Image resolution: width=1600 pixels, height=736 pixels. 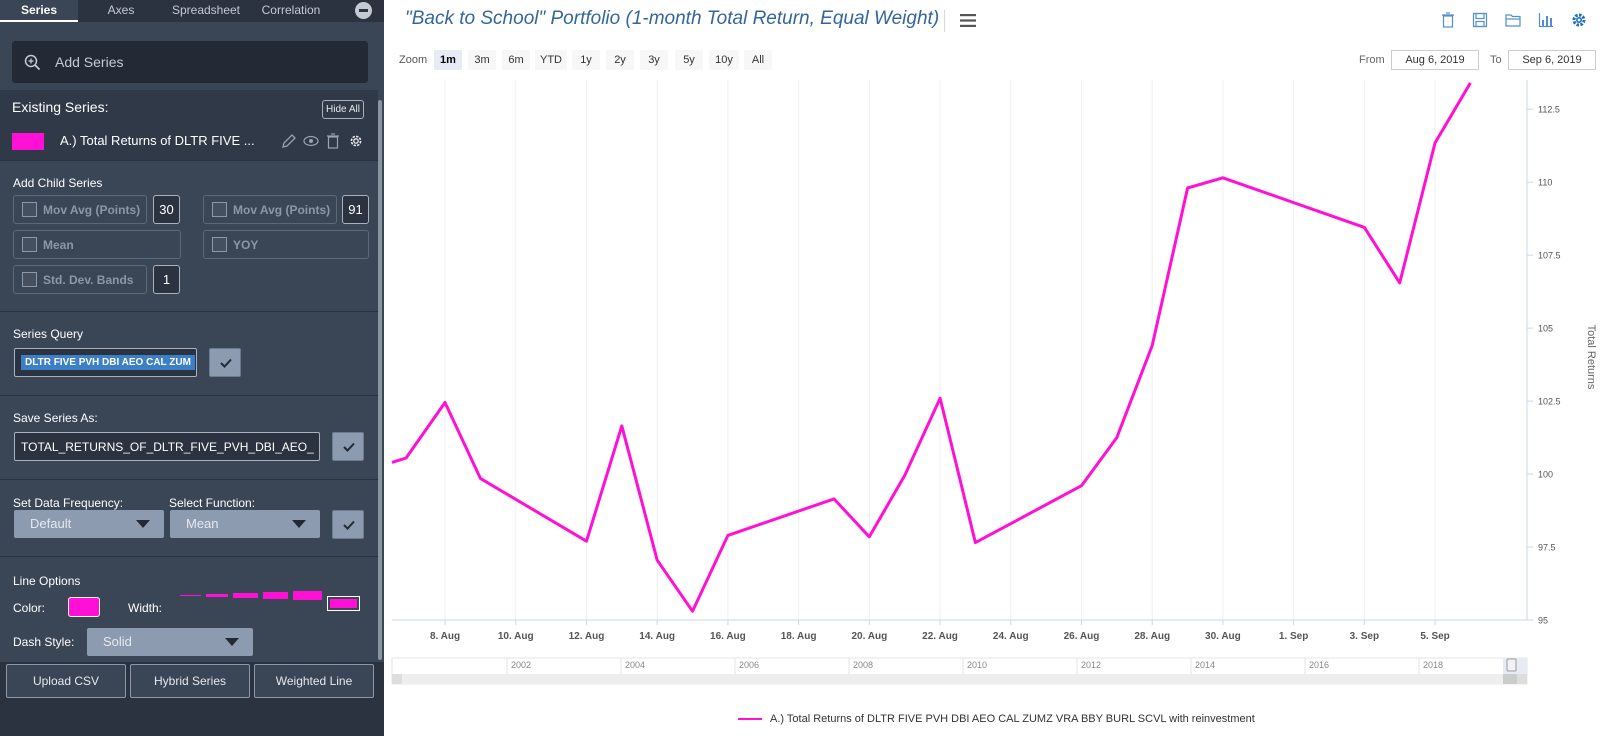 What do you see at coordinates (551, 60) in the screenshot?
I see `zoom-ytd-button: YTD` at bounding box center [551, 60].